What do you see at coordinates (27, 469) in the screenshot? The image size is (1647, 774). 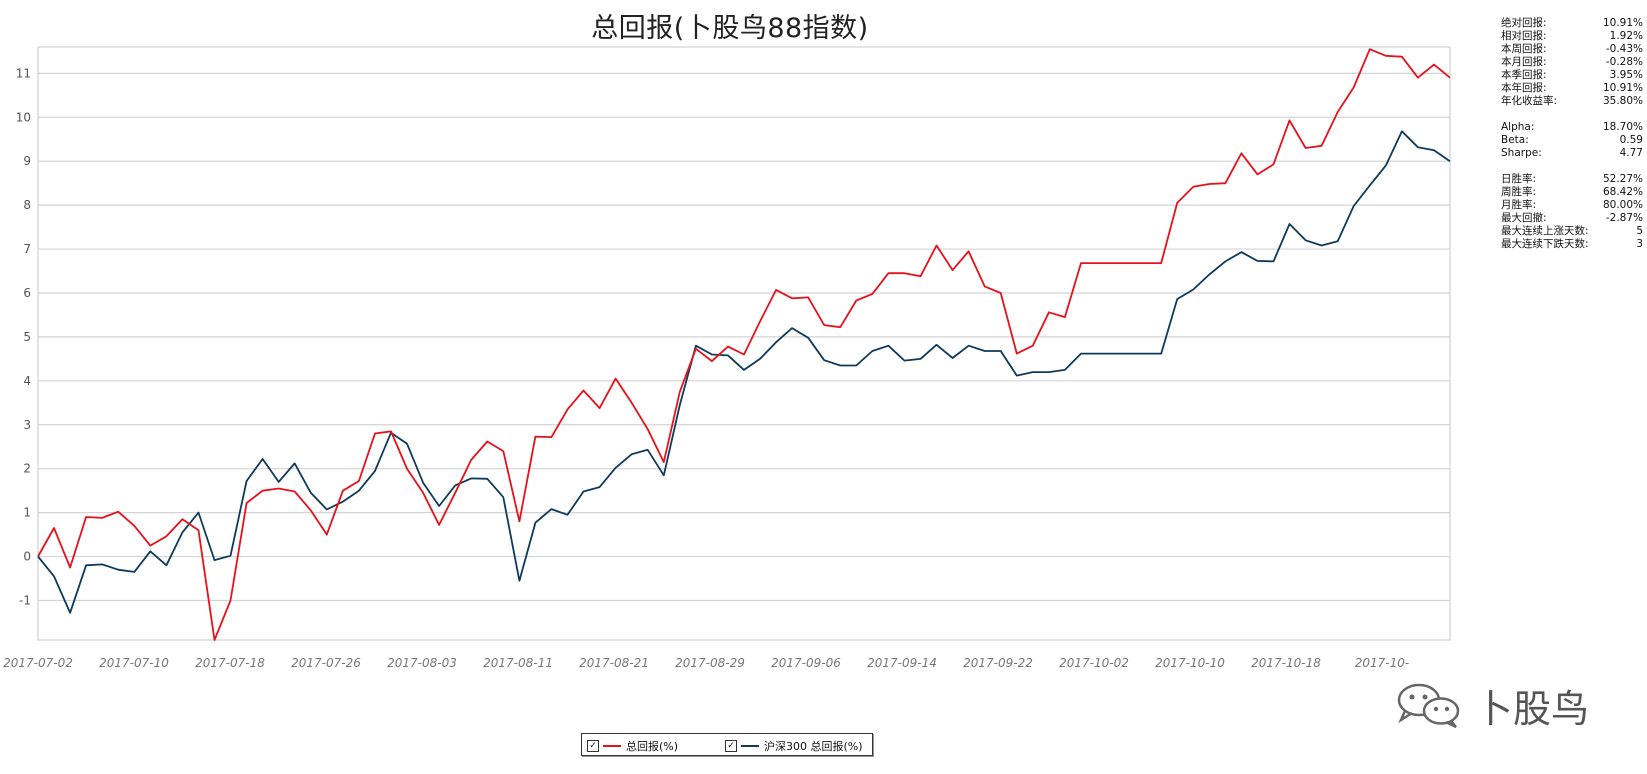 I see `y-tick-label: 2` at bounding box center [27, 469].